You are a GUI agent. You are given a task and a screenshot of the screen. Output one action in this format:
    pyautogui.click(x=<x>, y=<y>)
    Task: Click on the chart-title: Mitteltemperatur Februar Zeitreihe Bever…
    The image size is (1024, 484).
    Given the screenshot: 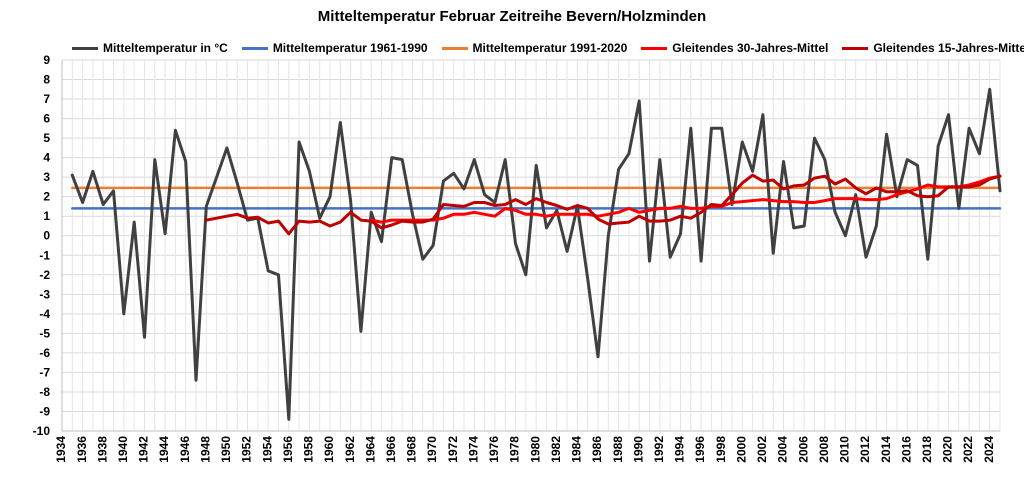 What is the action you would take?
    pyautogui.click(x=512, y=16)
    